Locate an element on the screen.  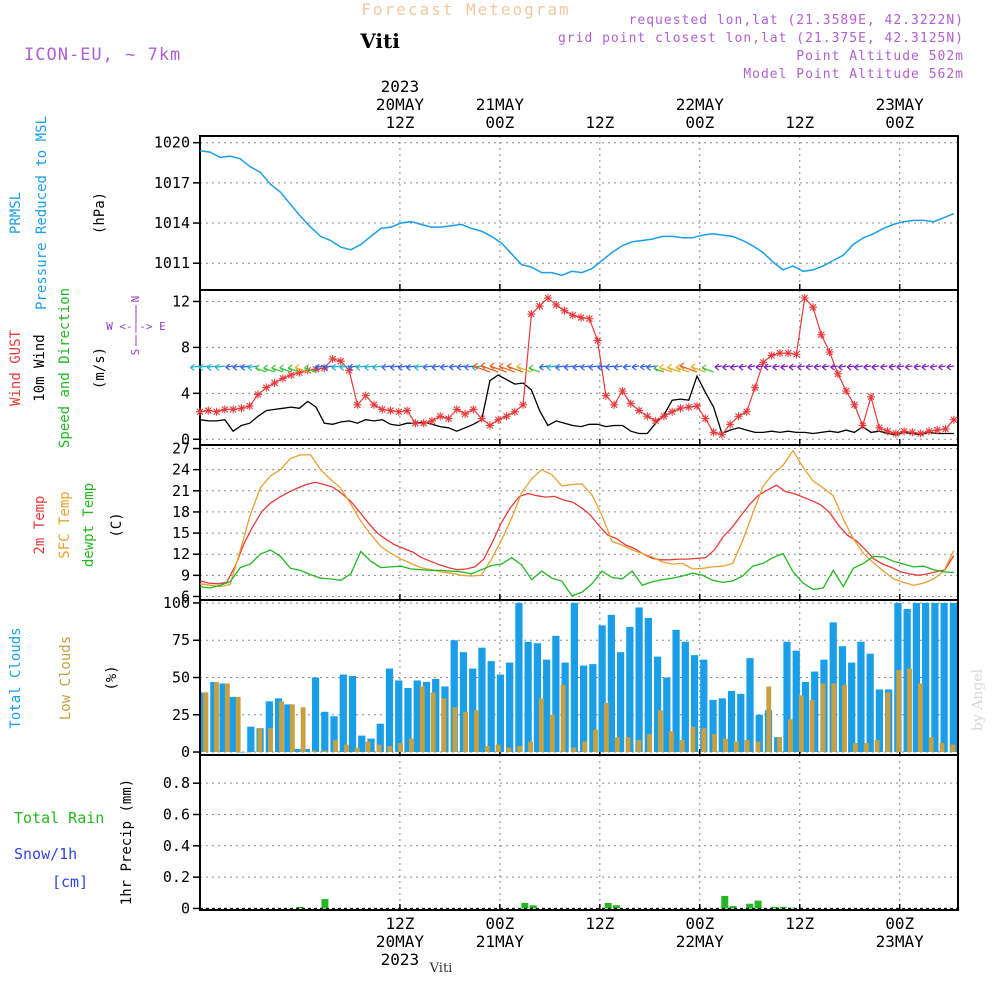
y-tick-label: 0.6 is located at coordinates (176, 814).